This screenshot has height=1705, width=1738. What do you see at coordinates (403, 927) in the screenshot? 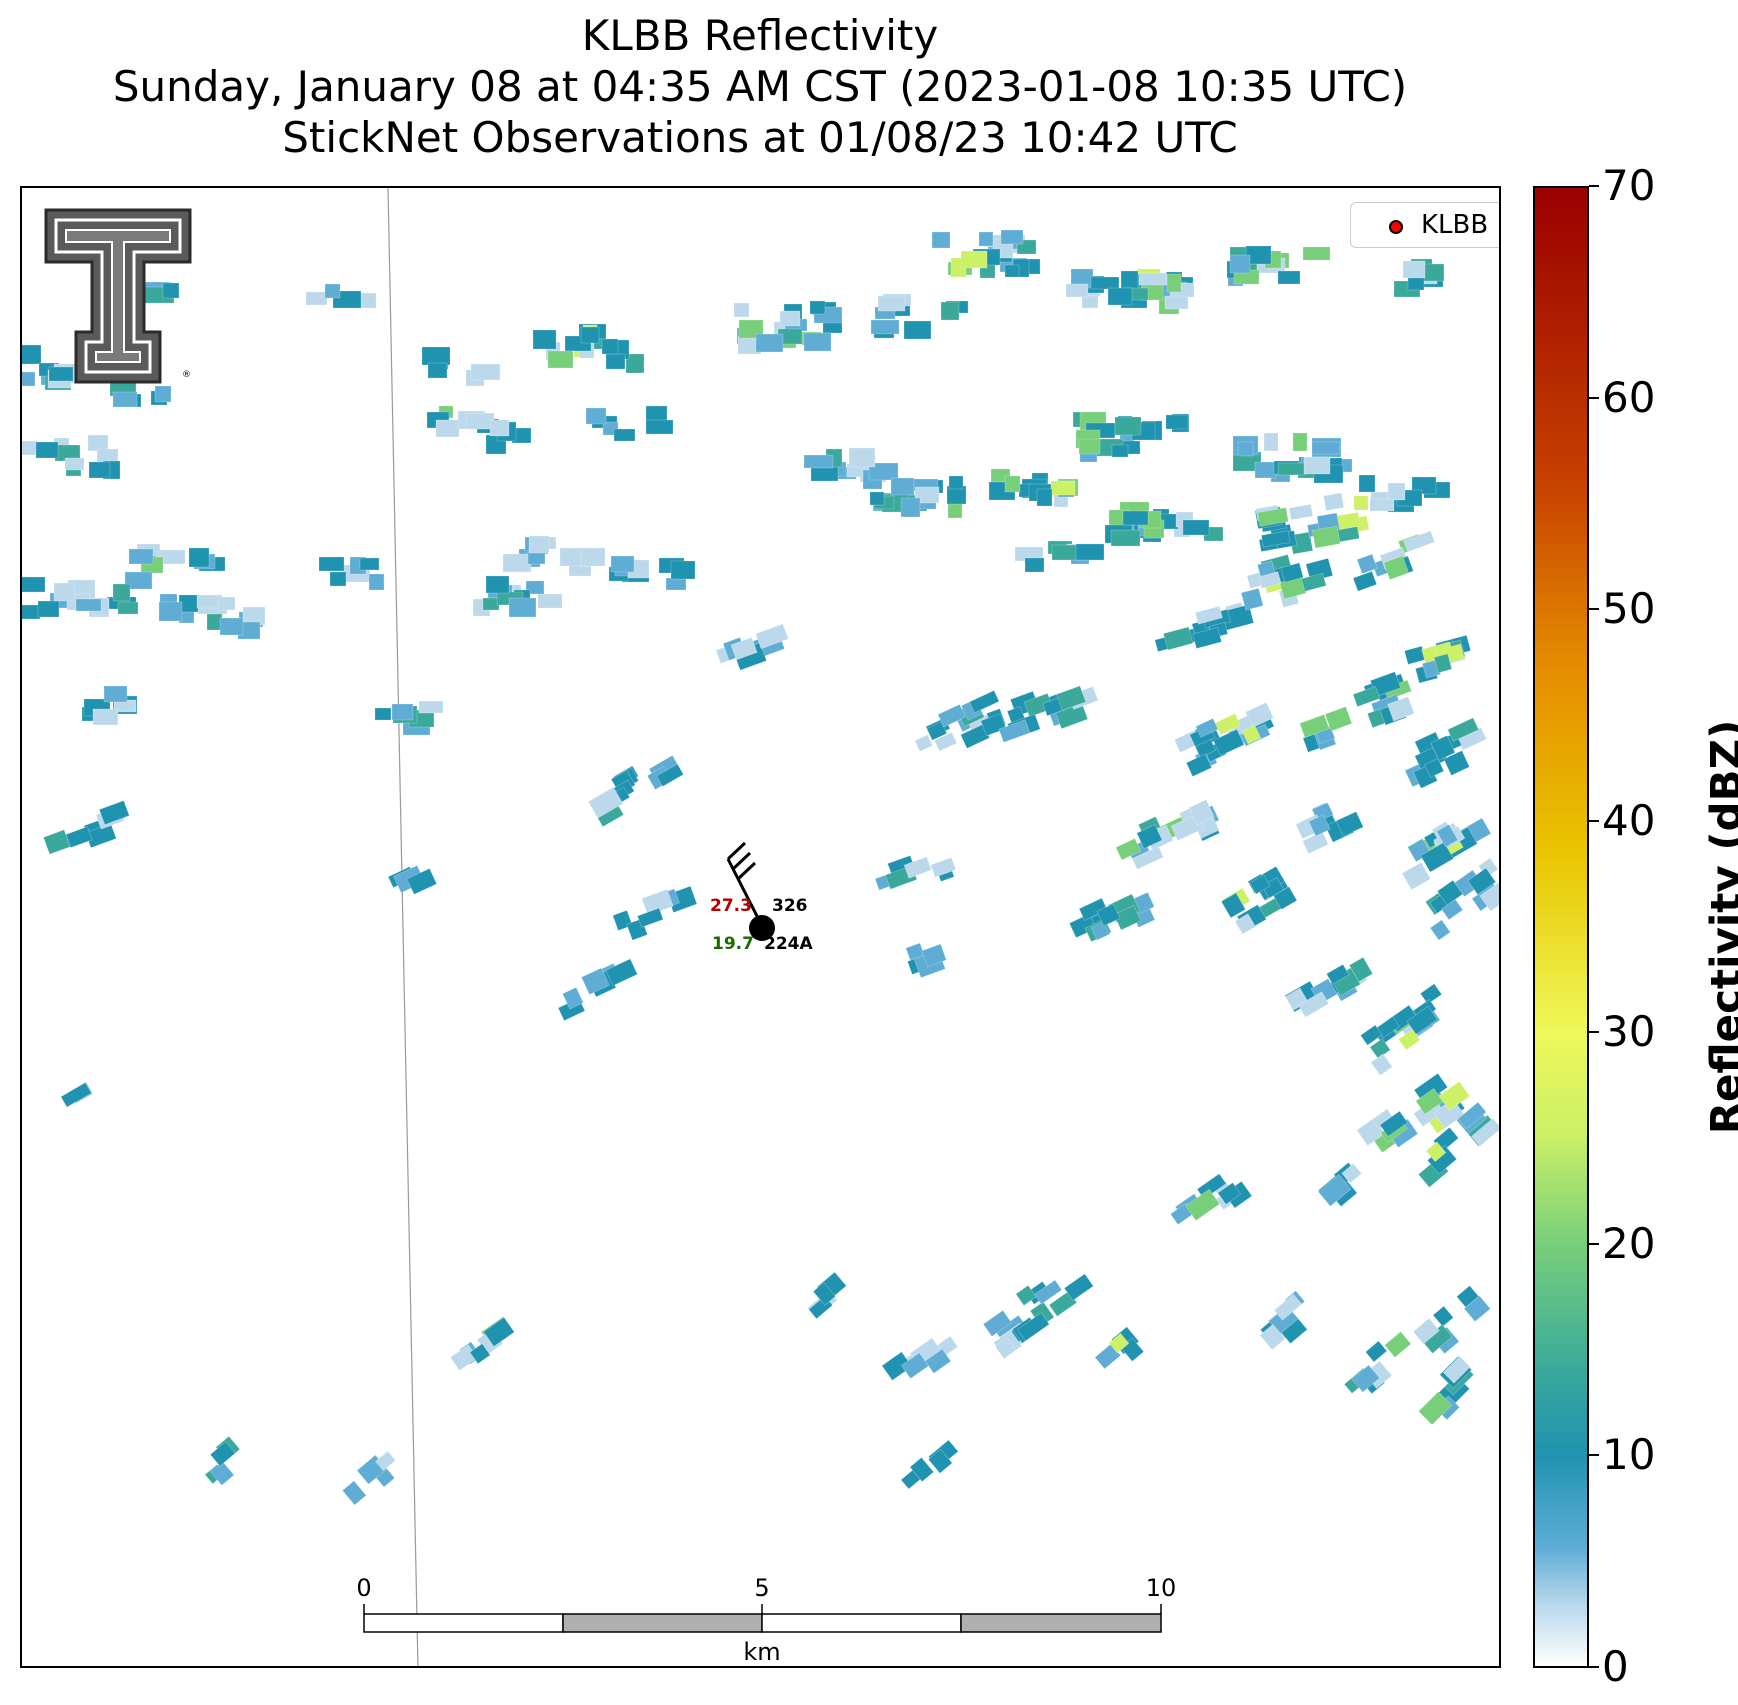
I see `county-boundary-line` at bounding box center [403, 927].